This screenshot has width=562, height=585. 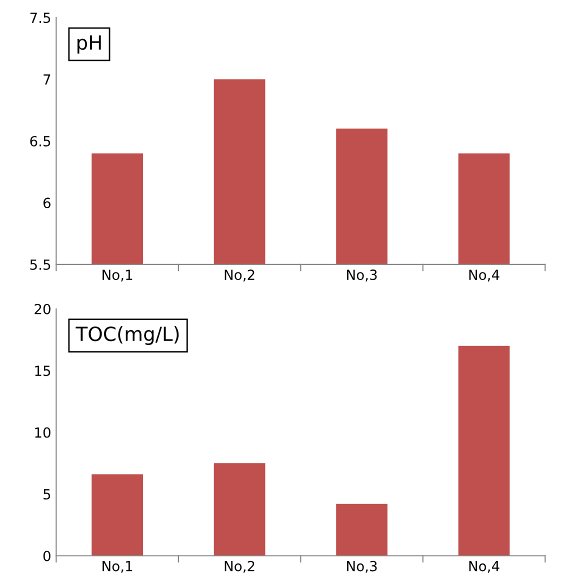 I want to click on y-tick-label: 6.5, so click(x=40, y=141).